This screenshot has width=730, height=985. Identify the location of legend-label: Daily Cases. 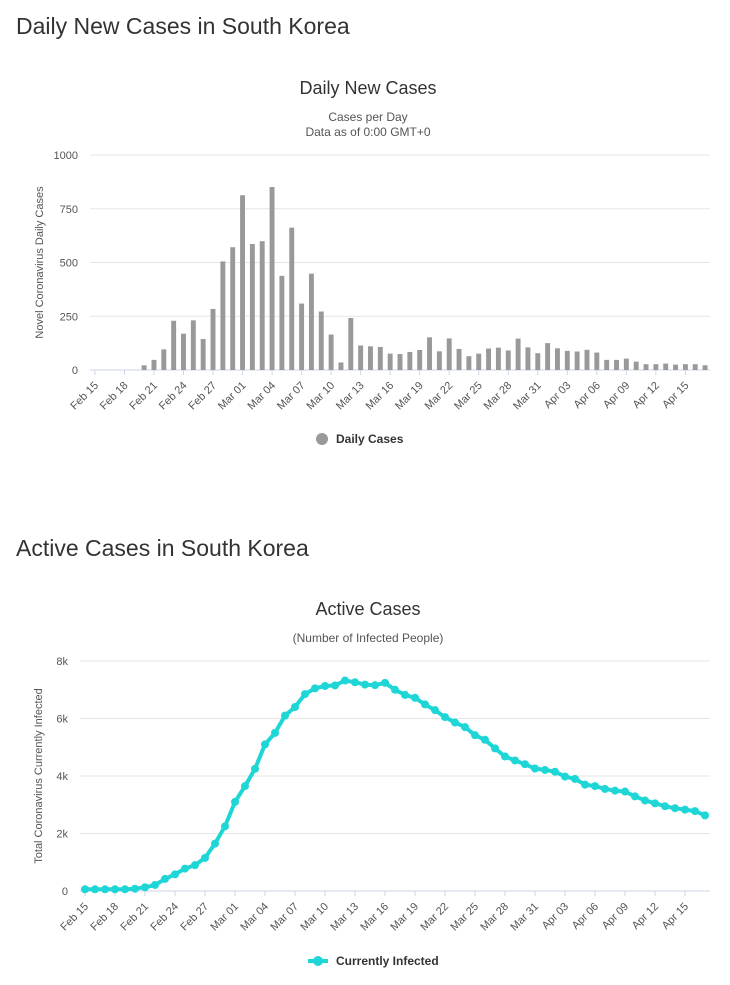
(370, 439).